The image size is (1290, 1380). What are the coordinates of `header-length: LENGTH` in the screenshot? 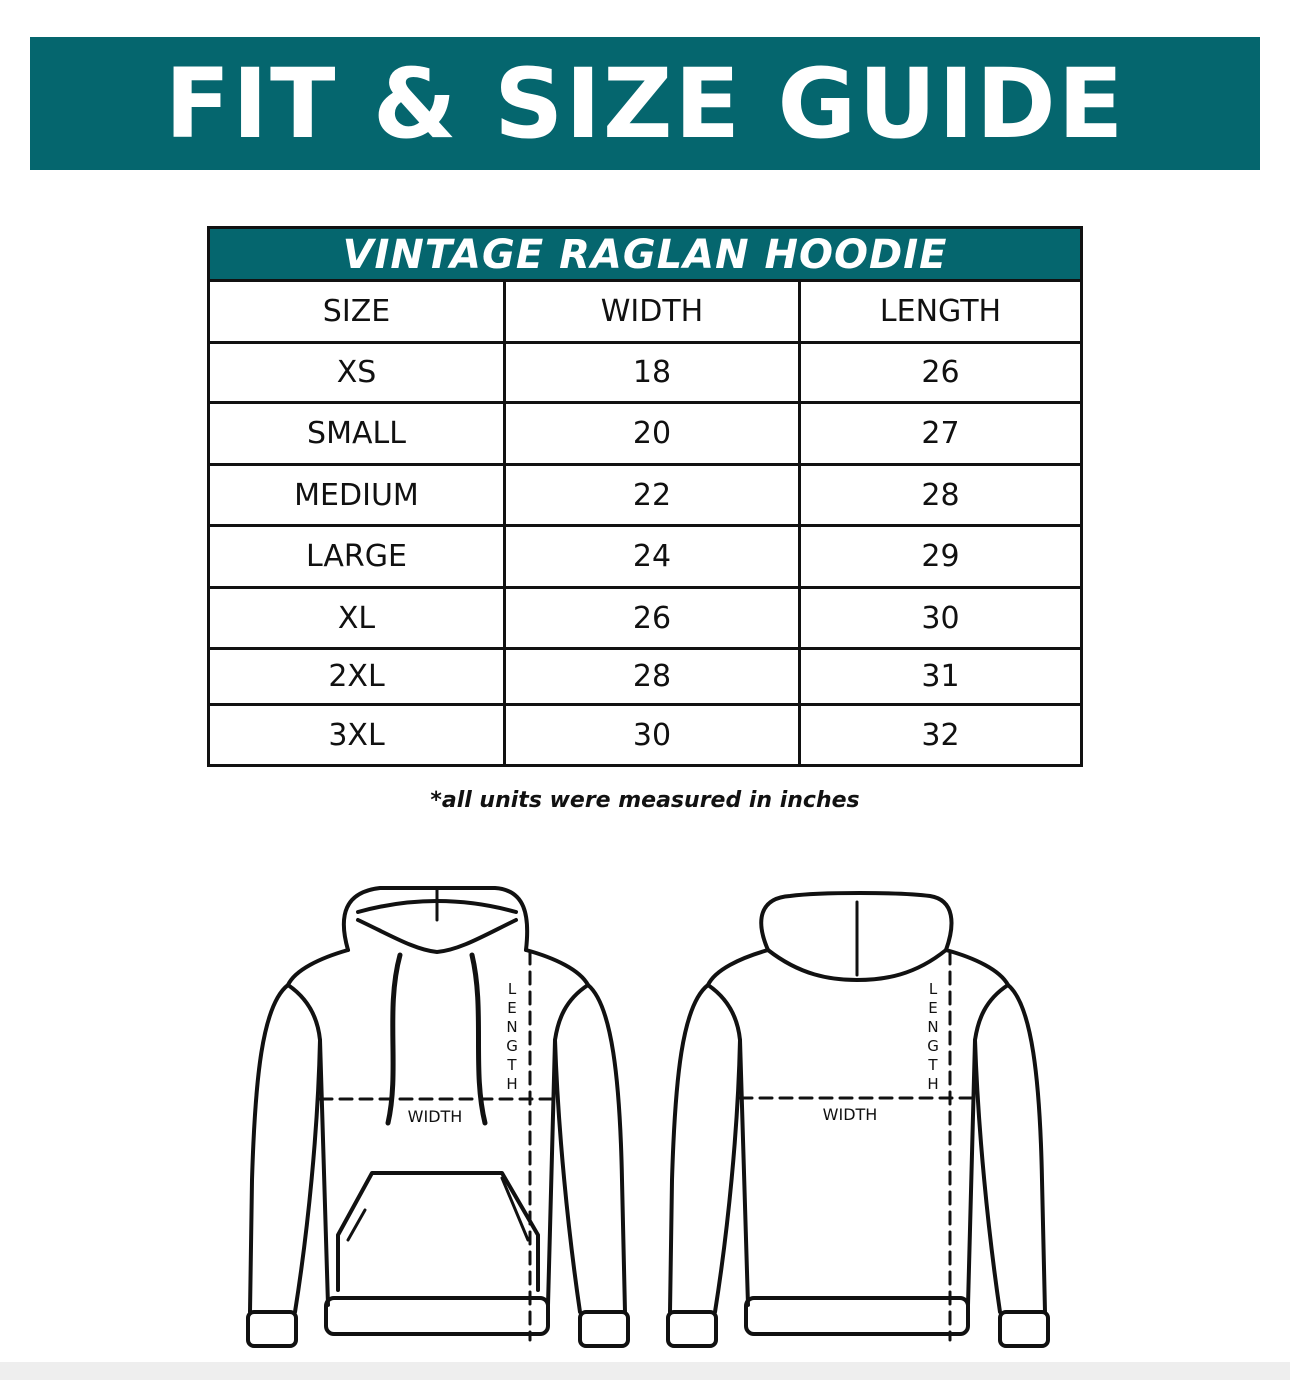 It's located at (940, 311).